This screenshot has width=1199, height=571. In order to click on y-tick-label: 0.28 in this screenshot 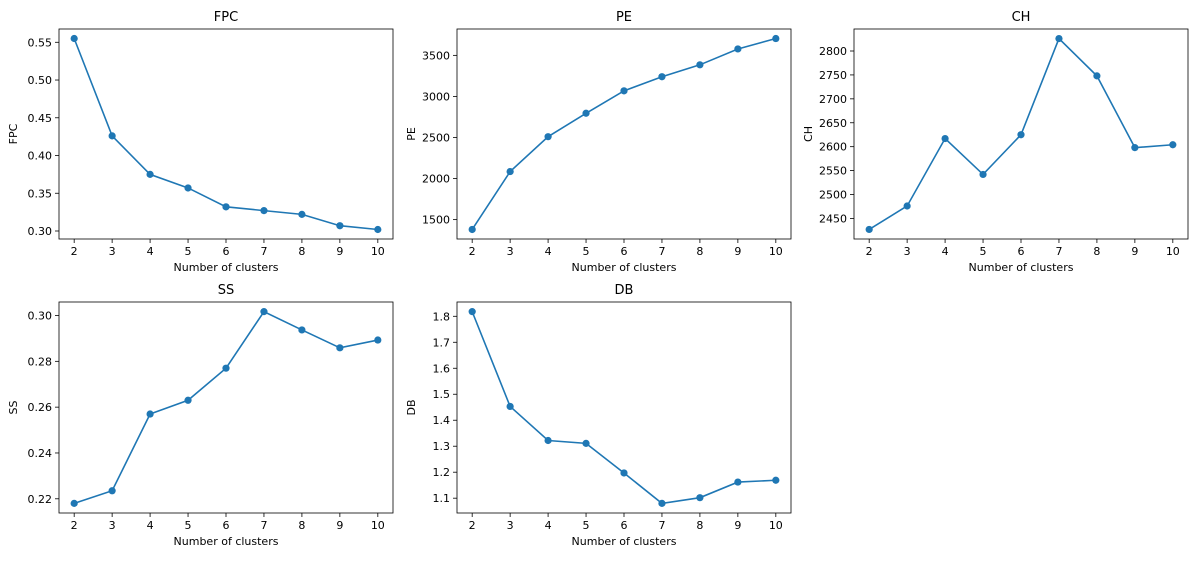, I will do `click(40, 361)`.